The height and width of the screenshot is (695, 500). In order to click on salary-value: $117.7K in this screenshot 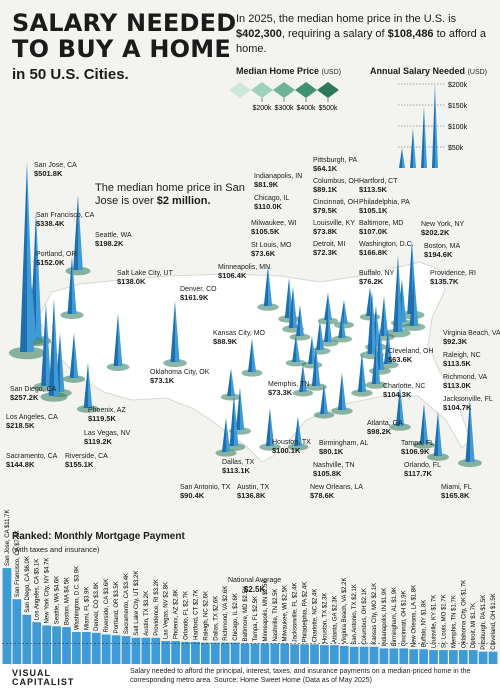, I will do `click(418, 473)`.